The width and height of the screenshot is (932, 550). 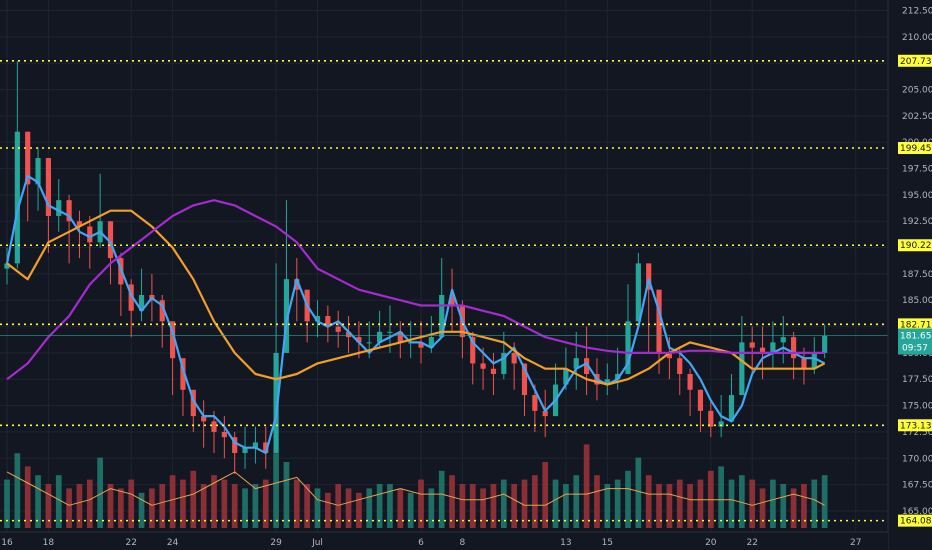 I want to click on x-tick-label: 27, so click(x=855, y=543).